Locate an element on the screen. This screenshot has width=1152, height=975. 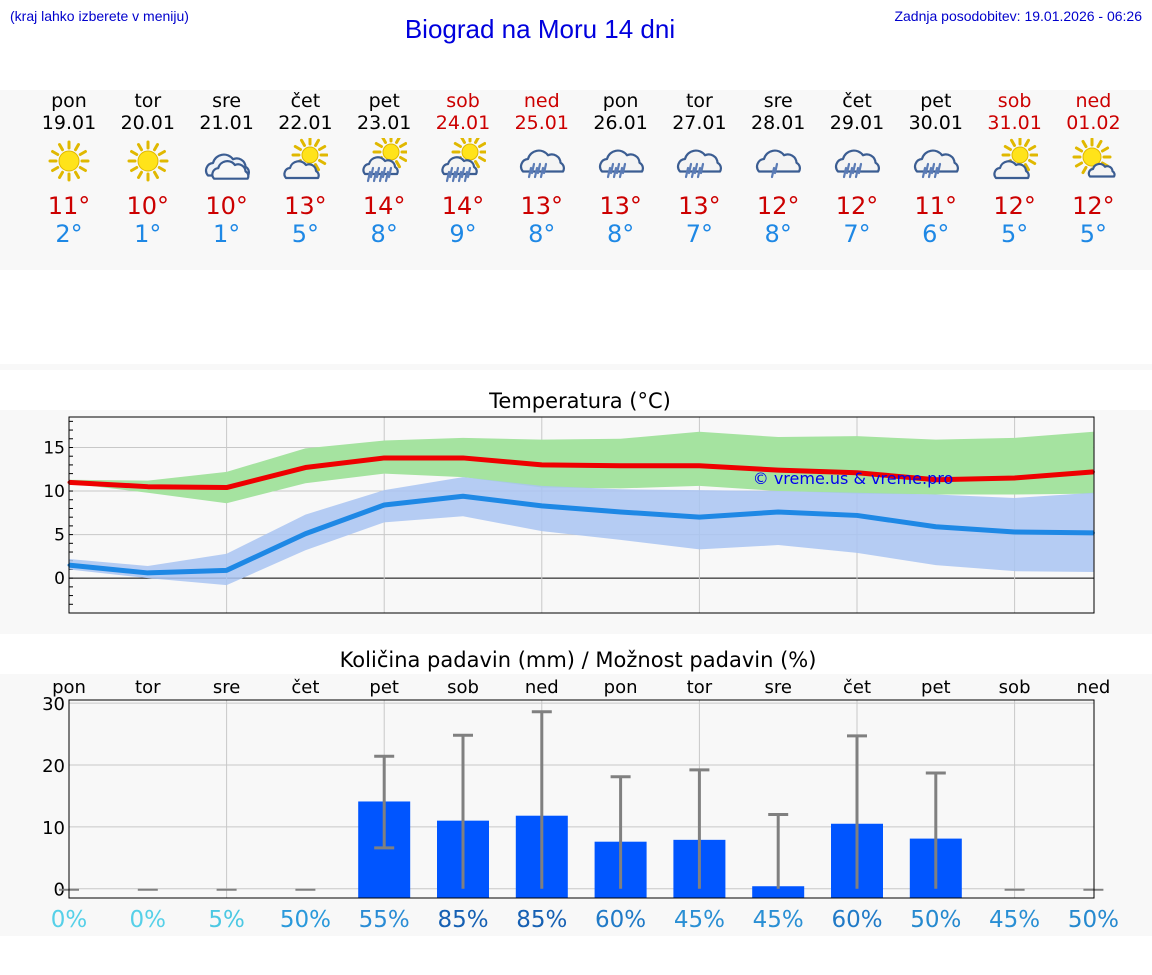
min-temperature: 1° is located at coordinates (226, 234).